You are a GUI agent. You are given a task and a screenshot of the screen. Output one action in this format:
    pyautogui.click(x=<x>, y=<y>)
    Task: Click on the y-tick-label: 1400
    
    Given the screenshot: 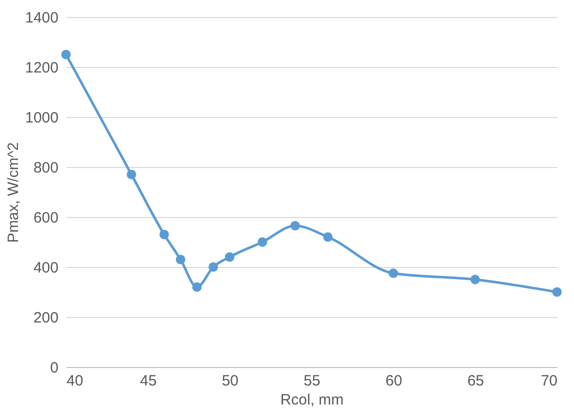 What is the action you would take?
    pyautogui.click(x=41, y=18)
    